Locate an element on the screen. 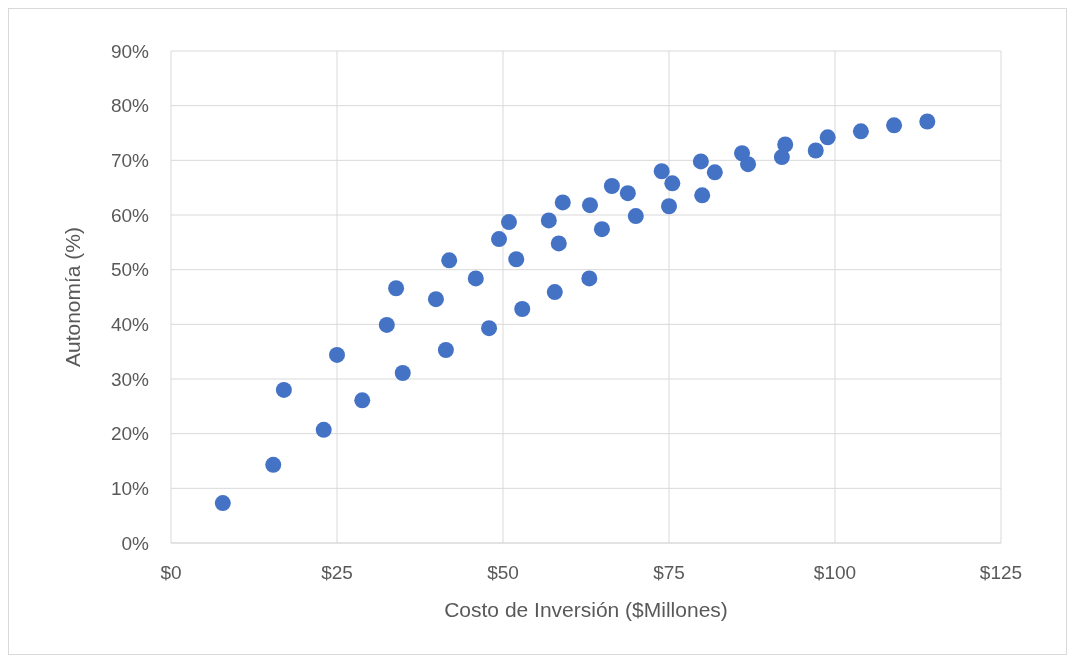 This screenshot has height=663, width=1075. x-tick-label: $25 is located at coordinates (337, 572).